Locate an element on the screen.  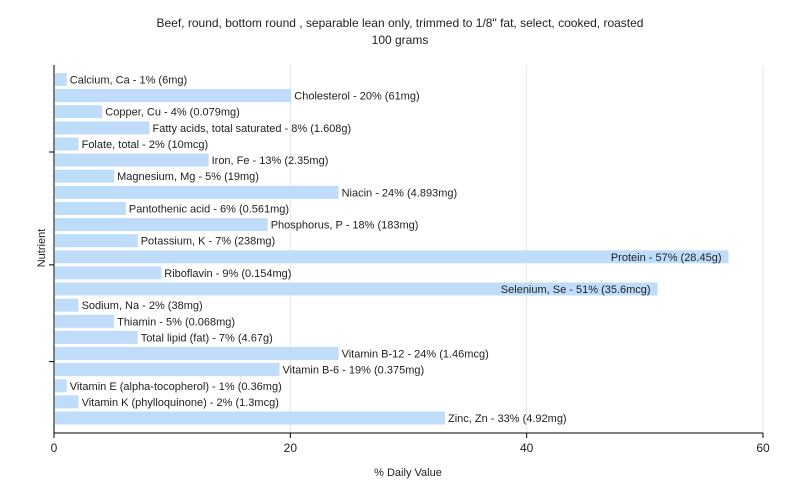
bar-label: Total lipid (fat) - 7% (4.67g) is located at coordinates (207, 338).